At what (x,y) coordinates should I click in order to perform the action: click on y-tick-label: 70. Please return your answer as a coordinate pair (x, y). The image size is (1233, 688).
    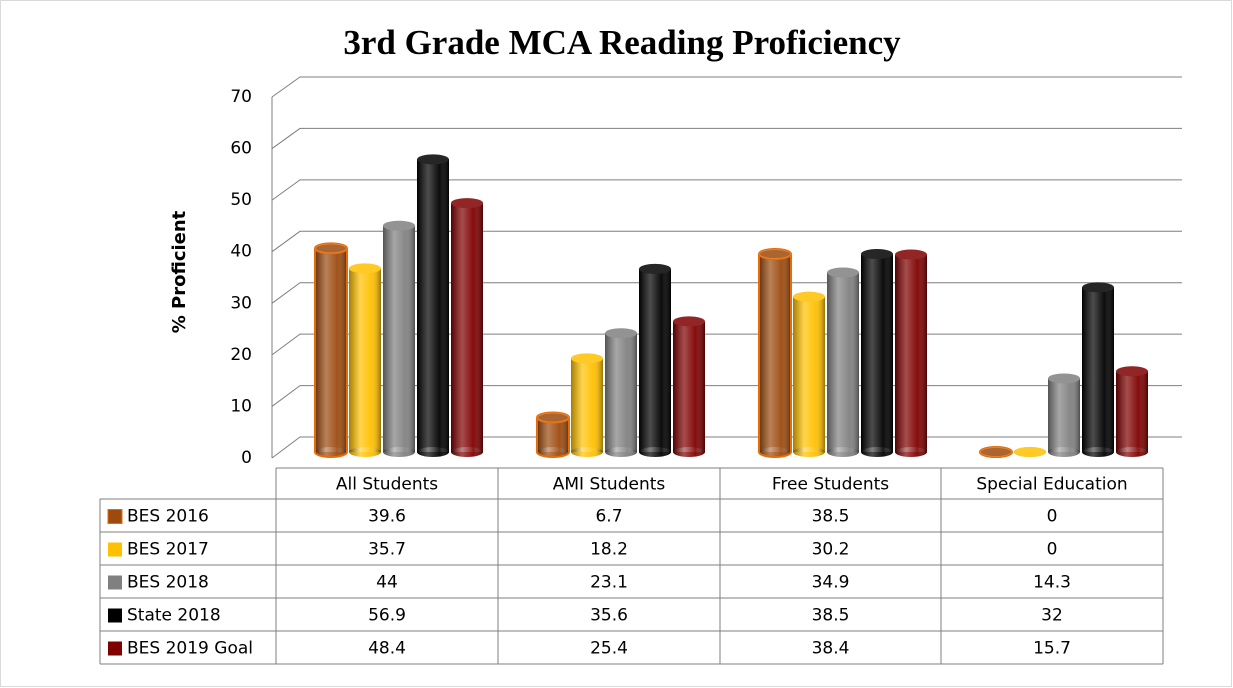
    Looking at the image, I should click on (241, 97).